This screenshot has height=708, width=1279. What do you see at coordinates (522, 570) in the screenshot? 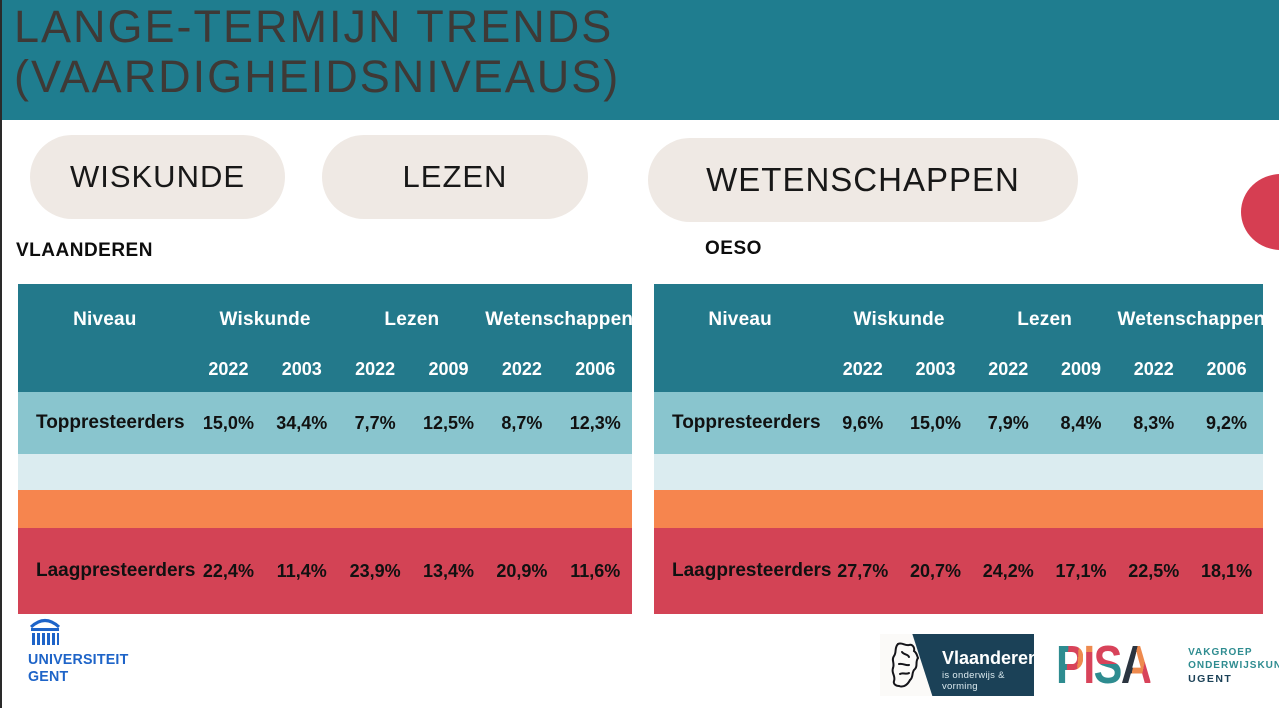
I see `value-cell: 20,9%` at bounding box center [522, 570].